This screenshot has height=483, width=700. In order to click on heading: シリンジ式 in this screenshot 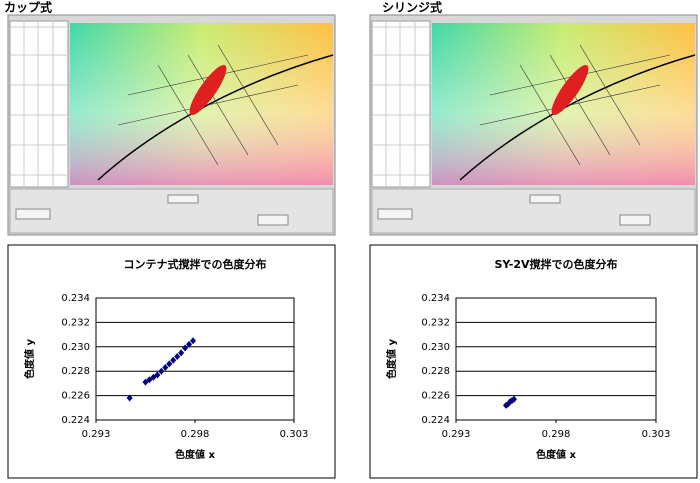, I will do `click(412, 7)`.